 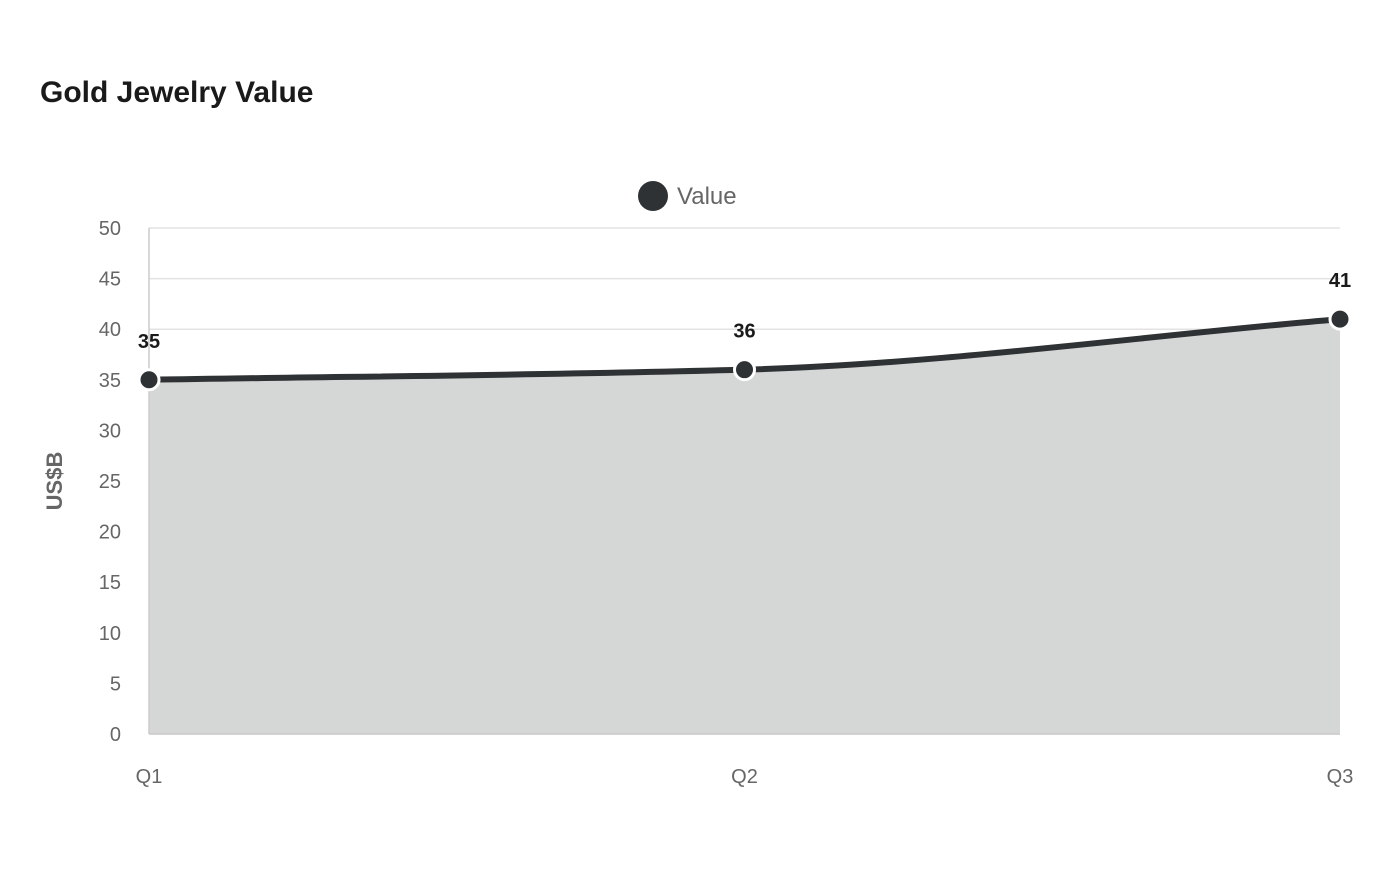 I want to click on legend-label: Value, so click(x=707, y=196).